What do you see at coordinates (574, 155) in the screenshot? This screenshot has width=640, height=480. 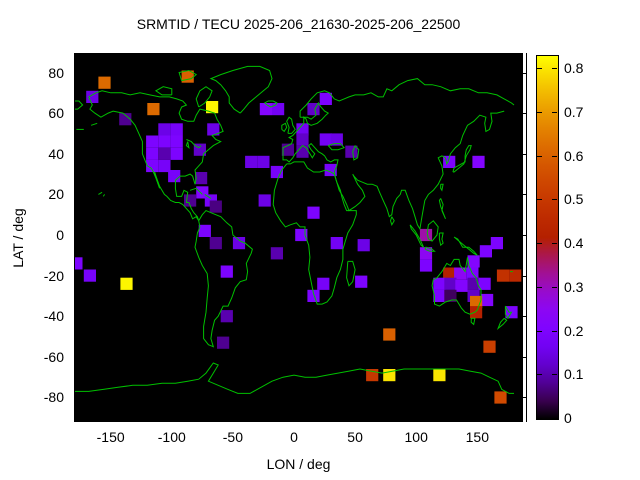 I see `colorbar-tick-label: 0.6` at bounding box center [574, 155].